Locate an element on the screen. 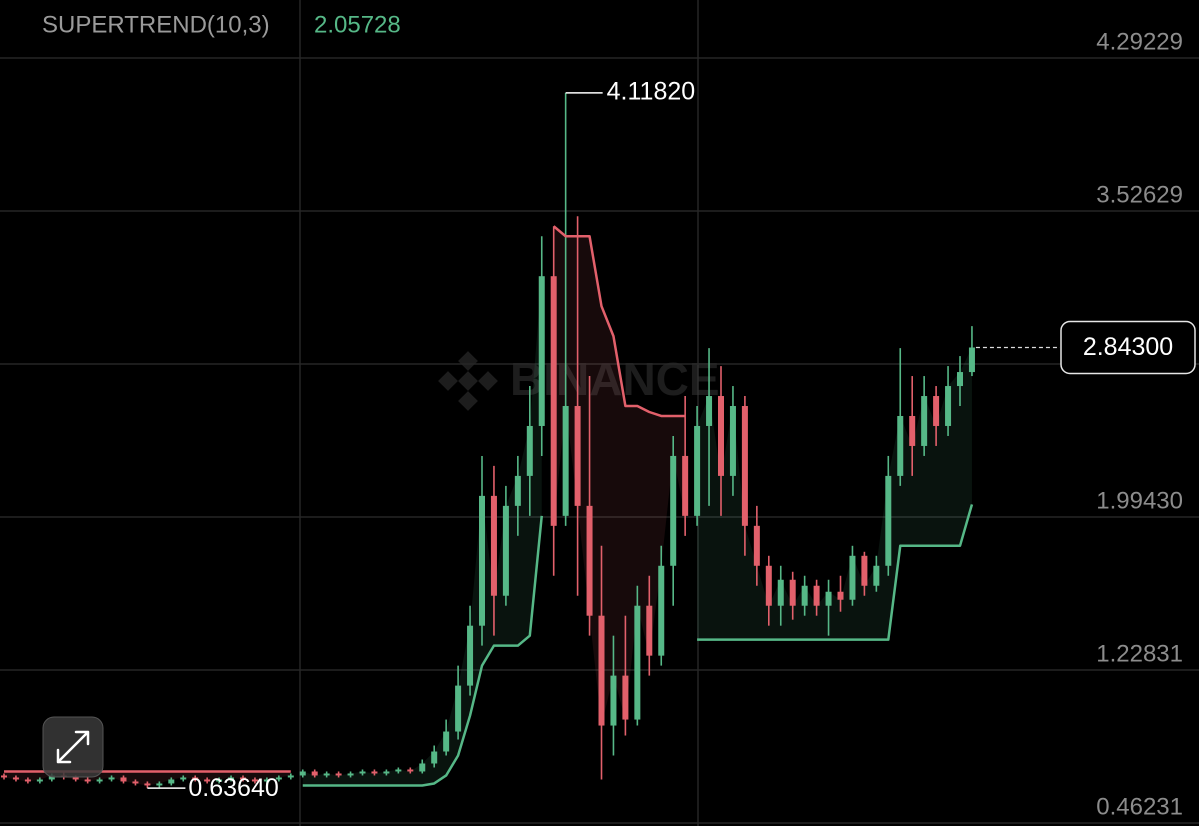  y-tick-label: 0.46231 is located at coordinates (1139, 806).